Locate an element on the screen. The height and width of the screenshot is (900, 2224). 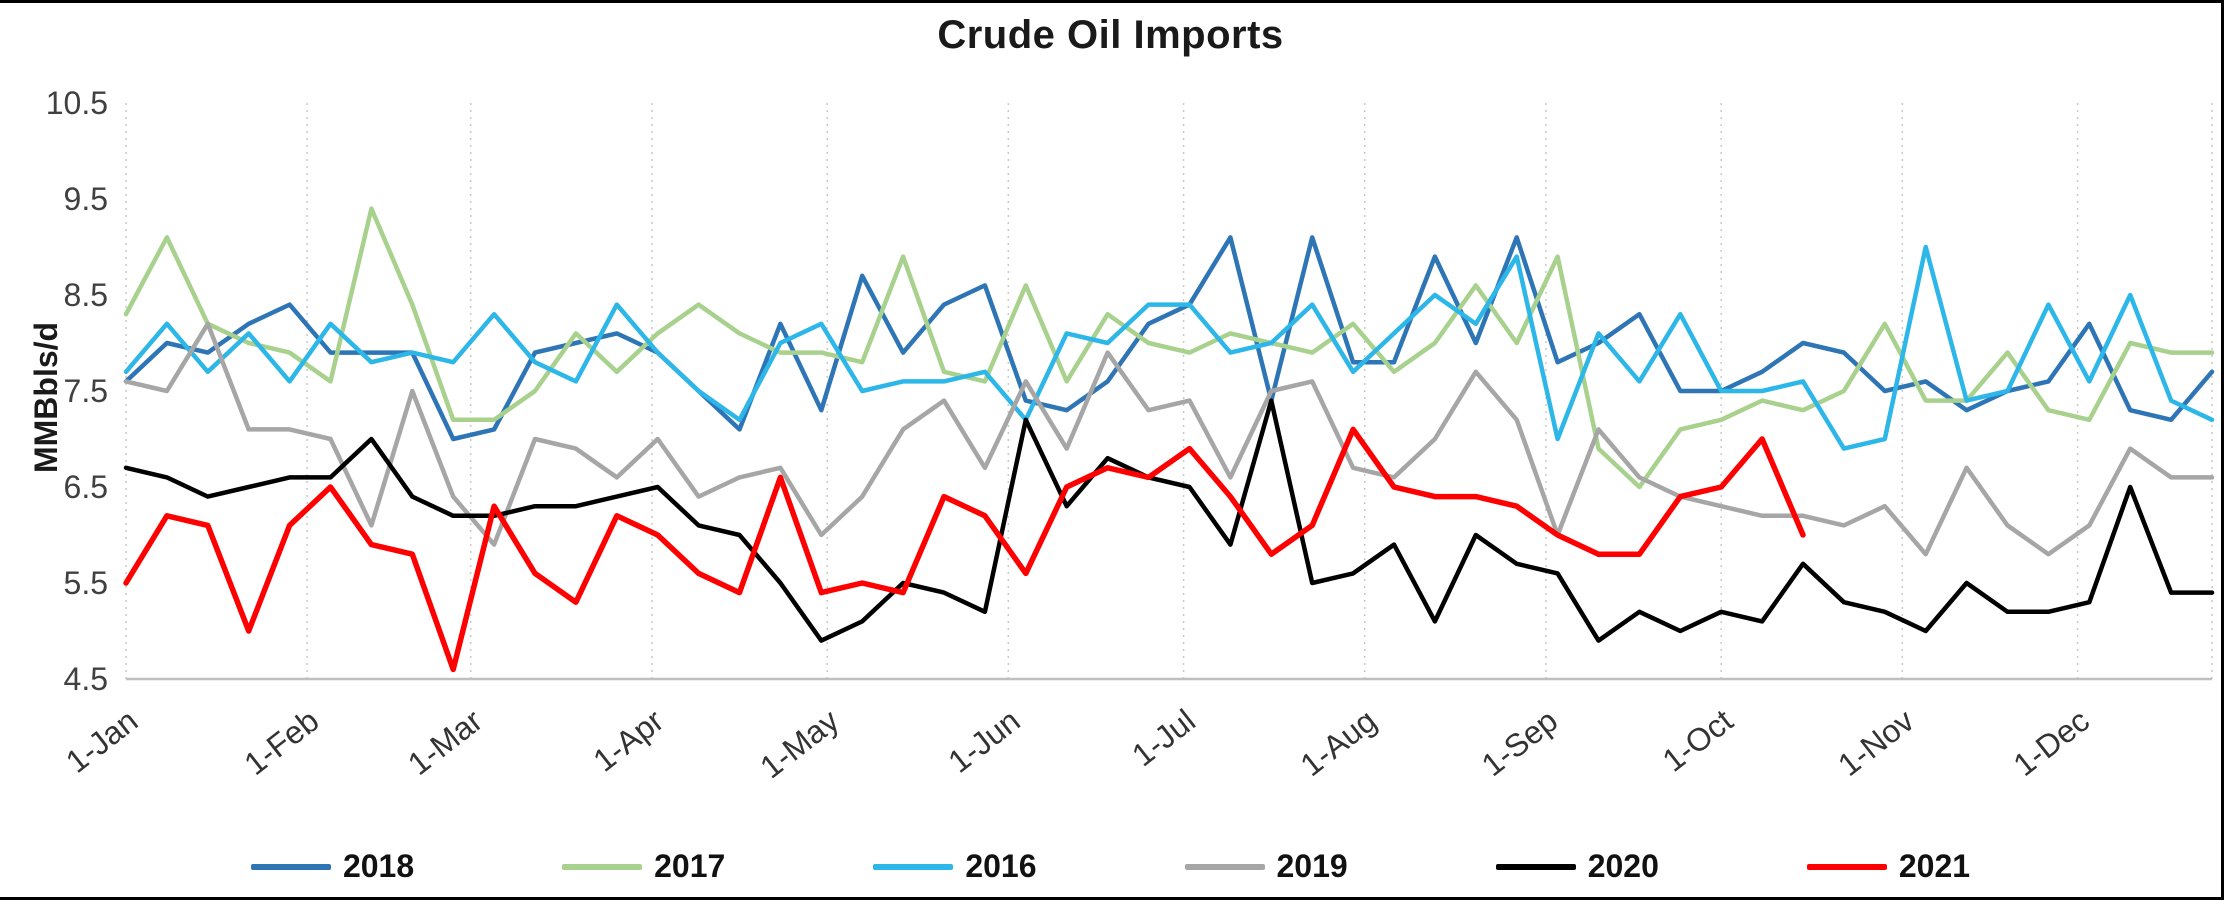
y-tick-label: 8.5 is located at coordinates (86, 295).